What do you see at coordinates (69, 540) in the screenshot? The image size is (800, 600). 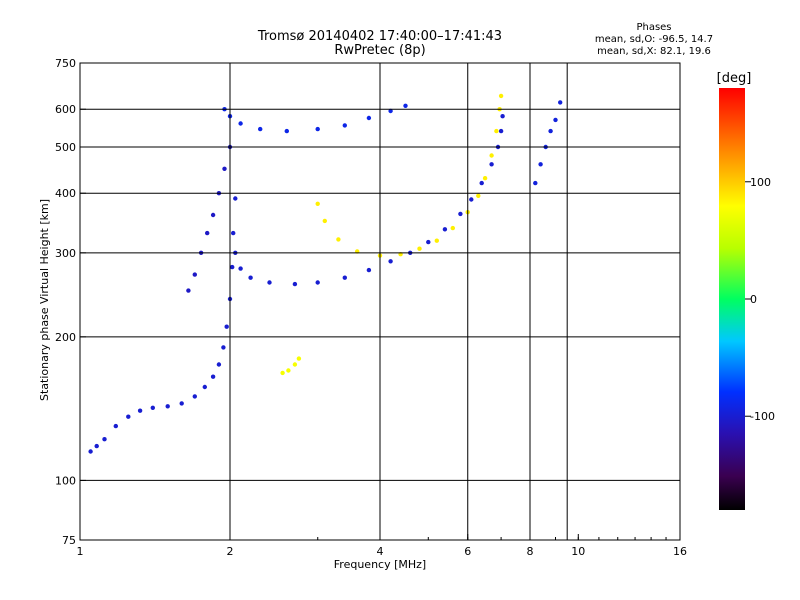 I see `y-tick-label: 75` at bounding box center [69, 540].